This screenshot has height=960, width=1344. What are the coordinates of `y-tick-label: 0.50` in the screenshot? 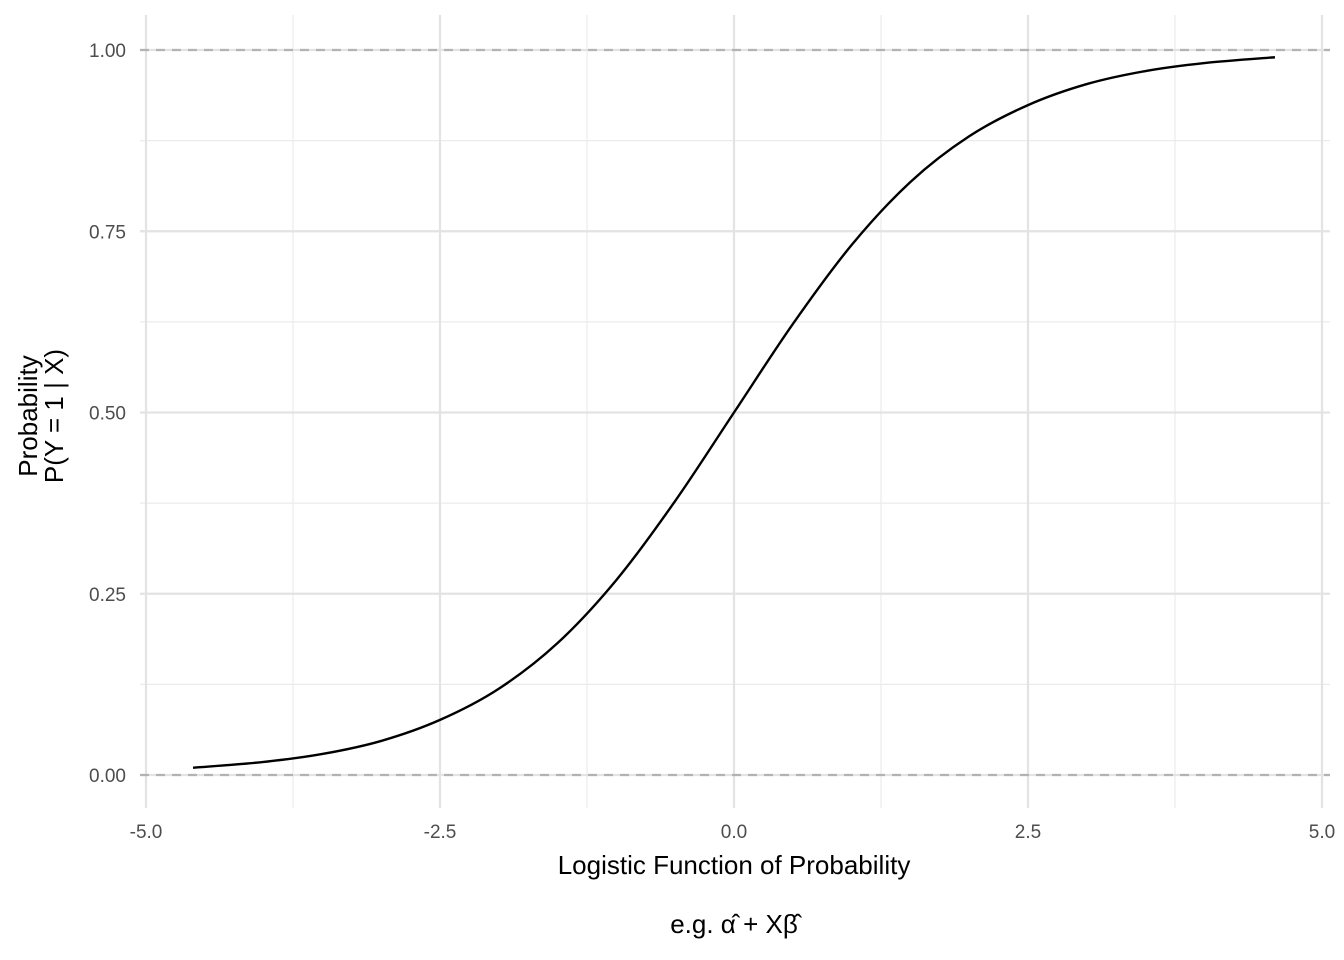 It's located at (107, 414).